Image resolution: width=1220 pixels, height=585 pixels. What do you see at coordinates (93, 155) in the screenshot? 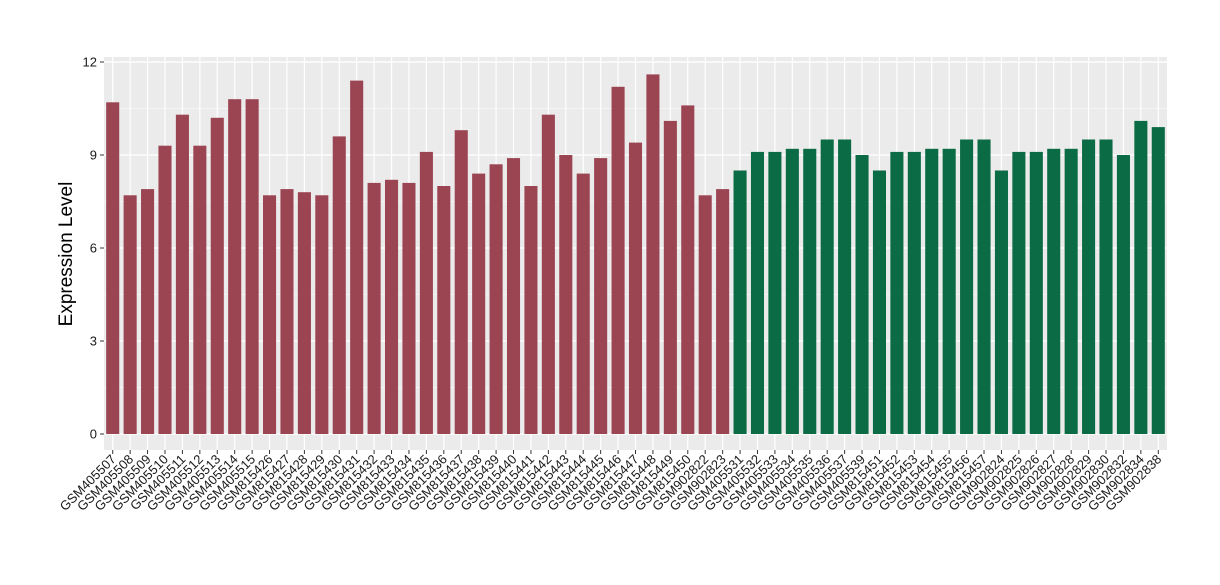
I see `y-tick-label: 9` at bounding box center [93, 155].